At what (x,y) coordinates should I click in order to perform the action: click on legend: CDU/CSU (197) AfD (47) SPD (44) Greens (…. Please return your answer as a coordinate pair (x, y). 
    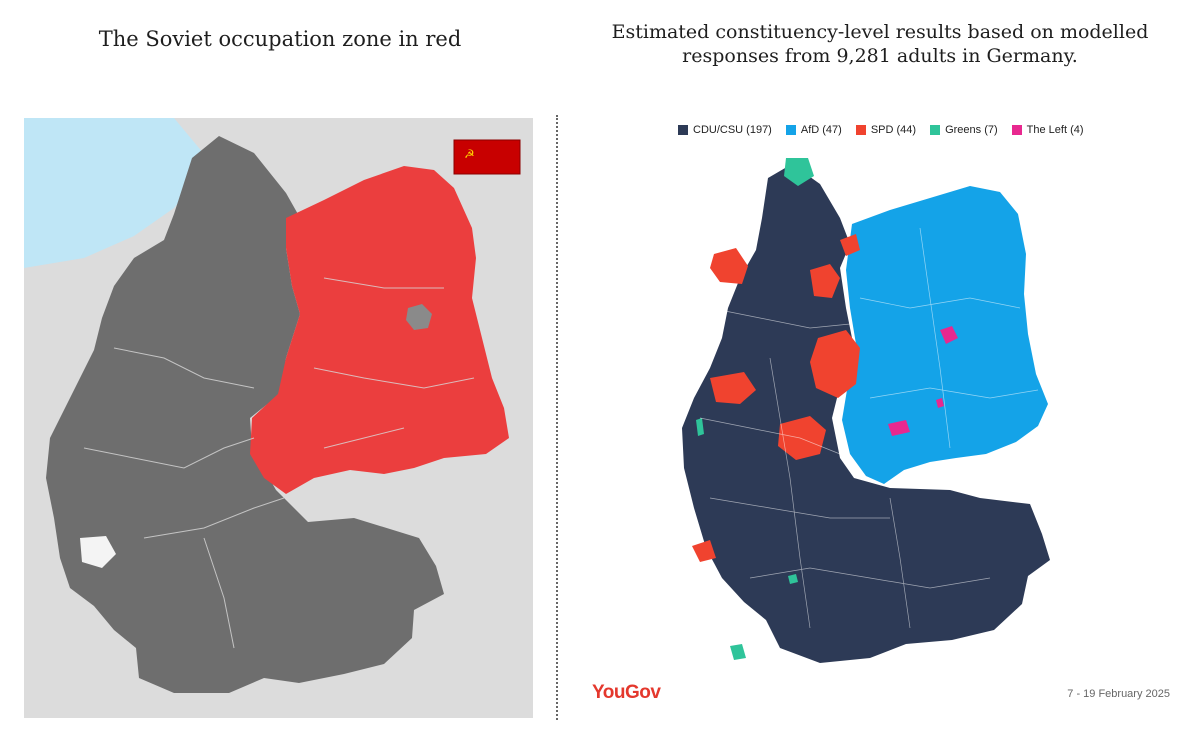
    Looking at the image, I should click on (881, 130).